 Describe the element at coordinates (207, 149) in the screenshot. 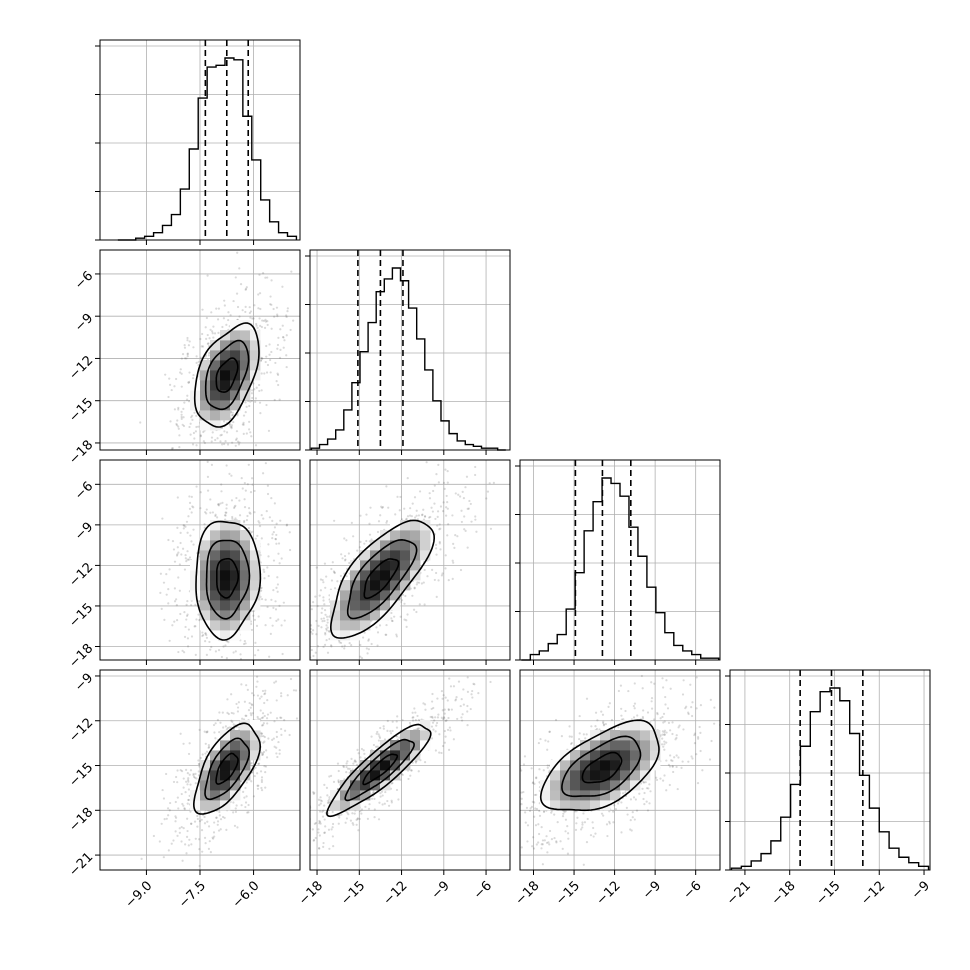

I see `histogram-step` at that location.